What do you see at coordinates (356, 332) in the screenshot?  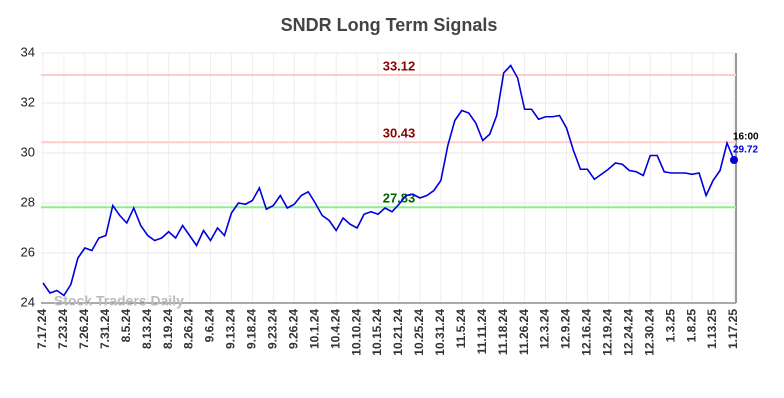 I see `x-tick-label: 10.10.24` at bounding box center [356, 332].